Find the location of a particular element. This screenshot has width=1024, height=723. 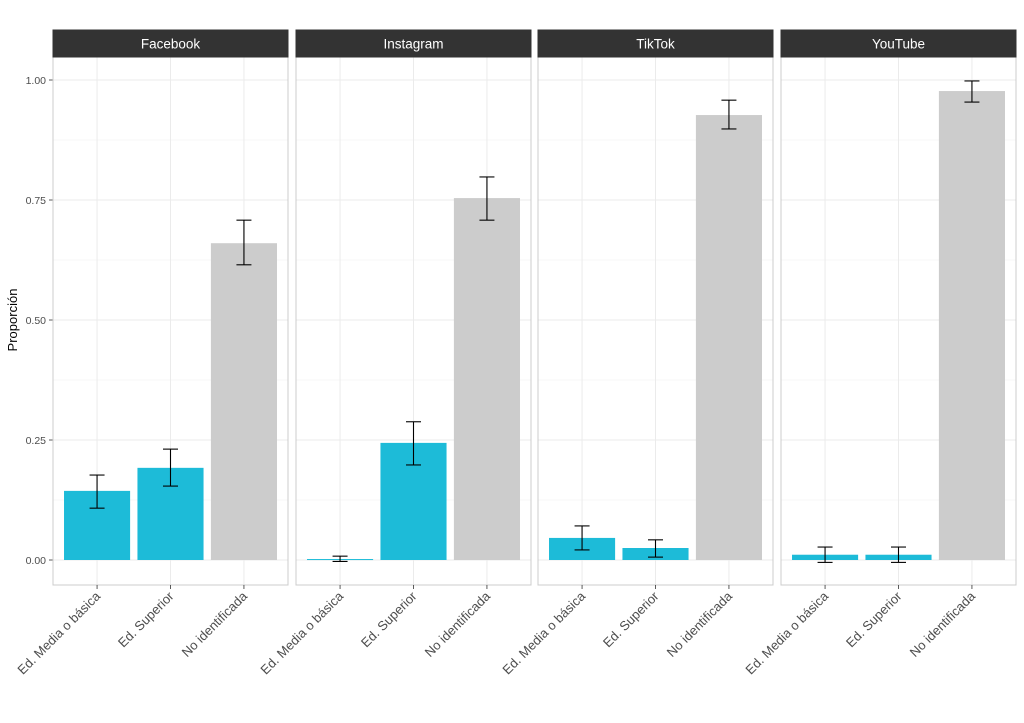

facet-strip-label: YouTube is located at coordinates (898, 44).